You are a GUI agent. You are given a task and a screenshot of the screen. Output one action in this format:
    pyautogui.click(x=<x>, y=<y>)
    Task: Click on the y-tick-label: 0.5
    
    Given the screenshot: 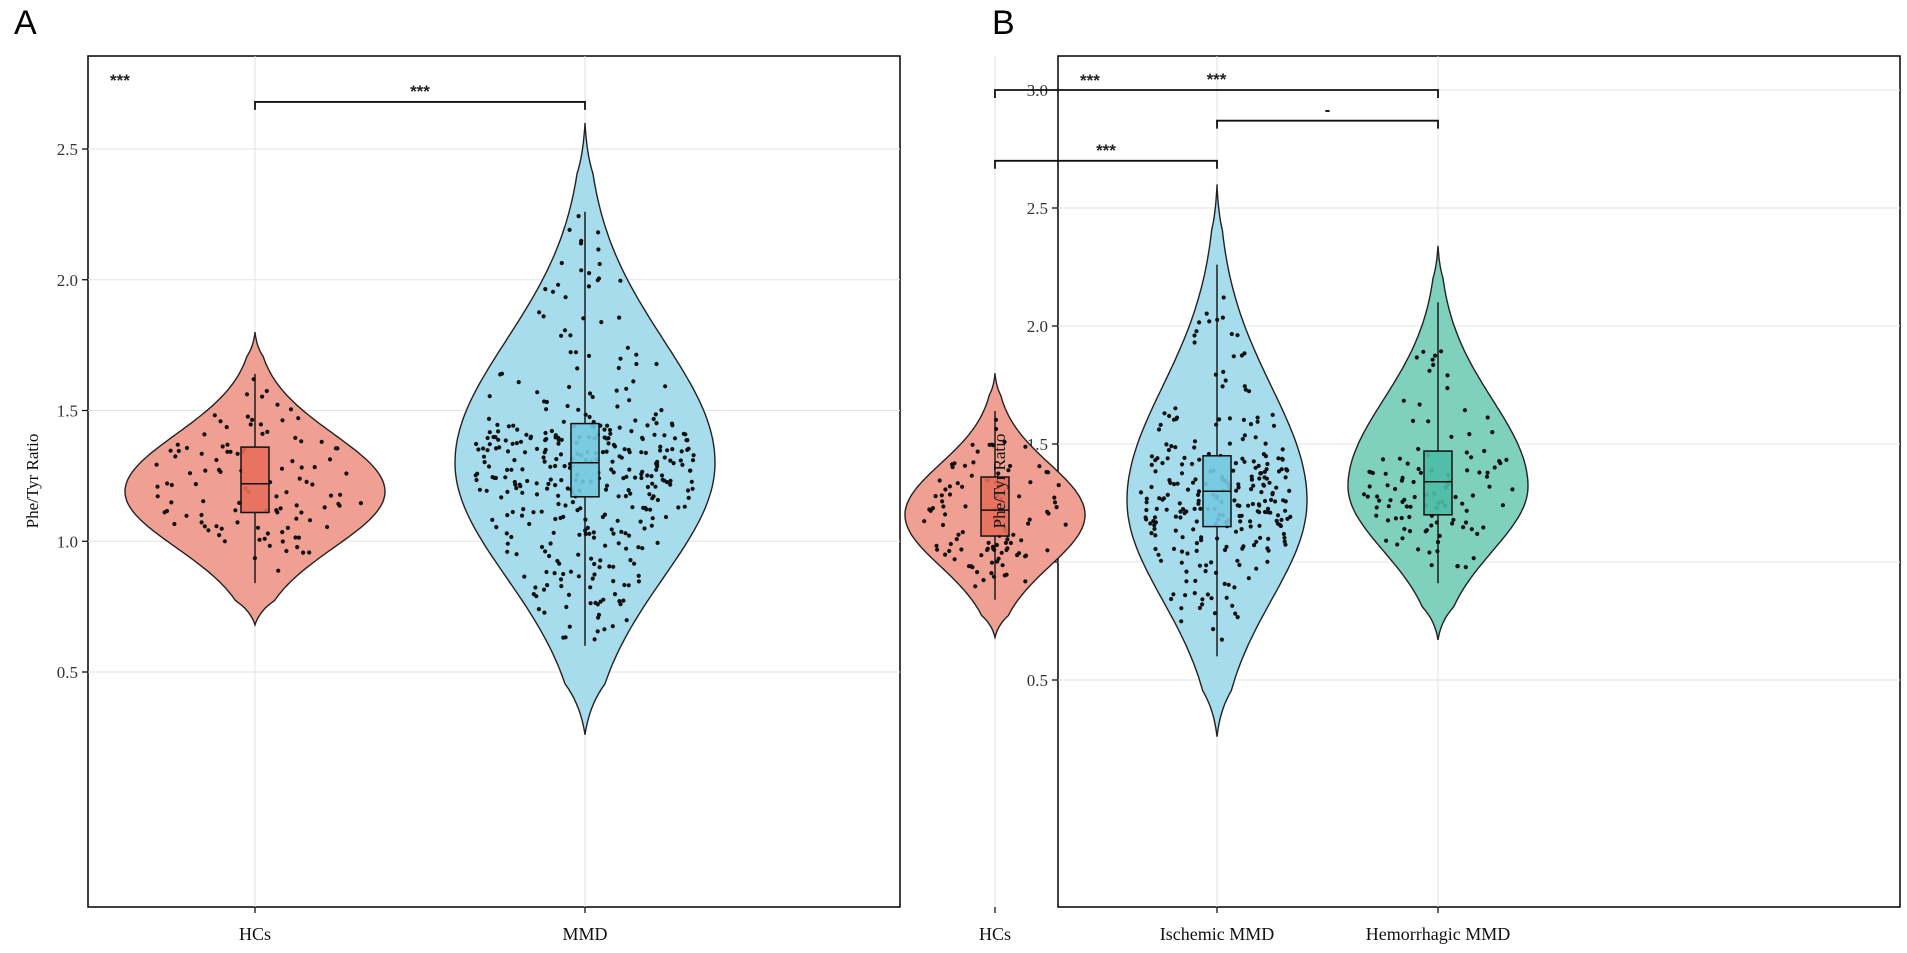 What is the action you would take?
    pyautogui.click(x=1037, y=680)
    